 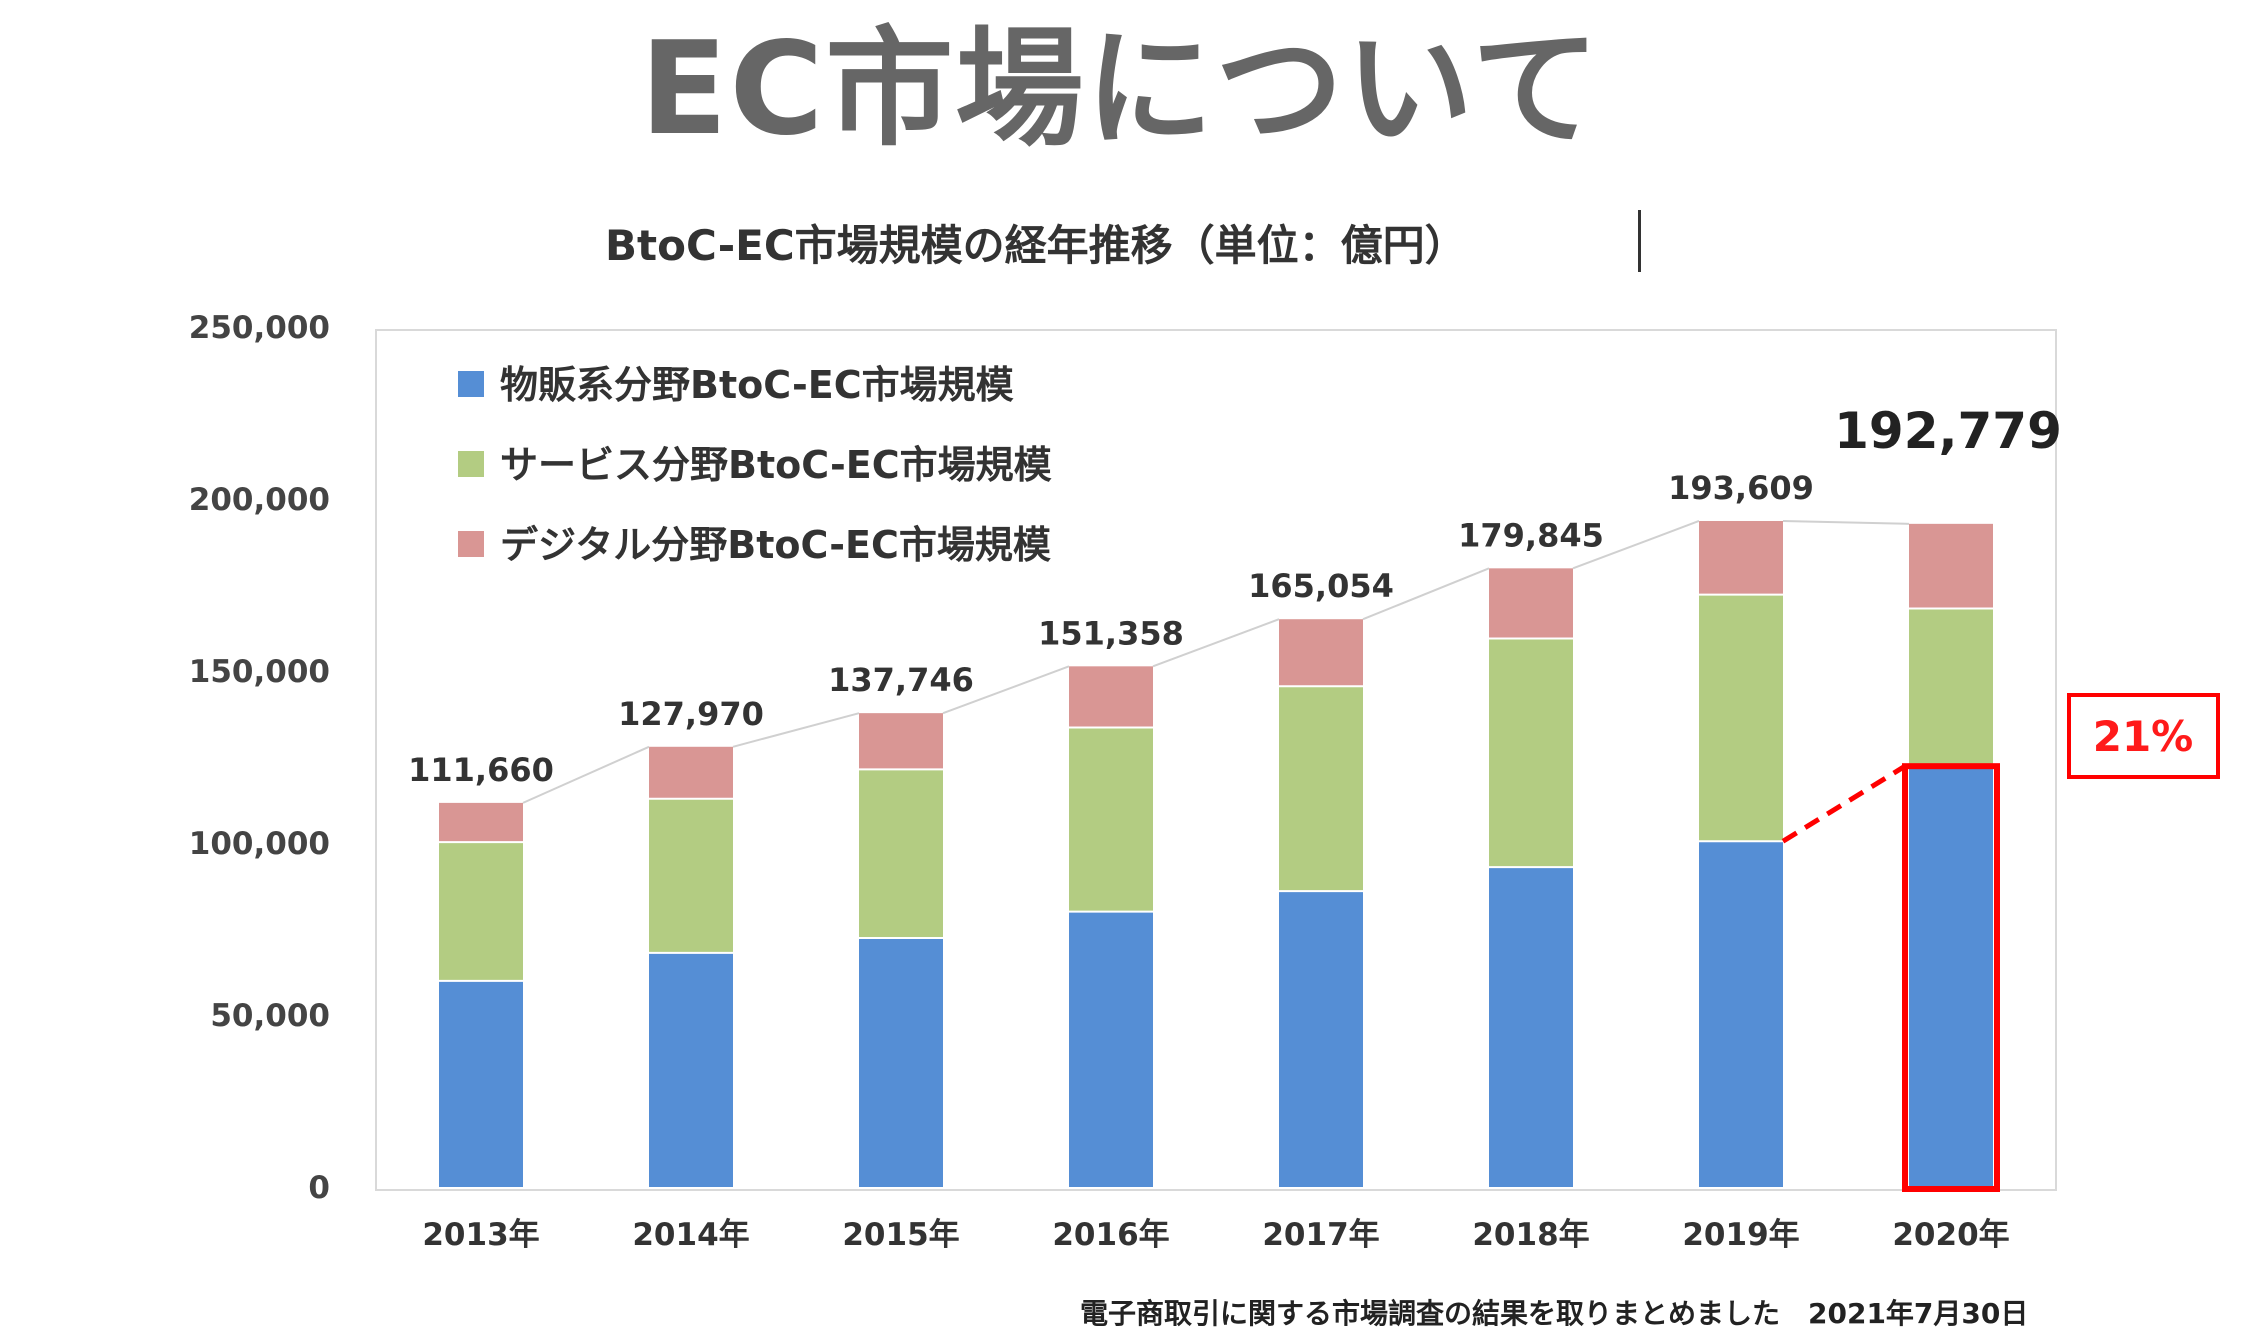 What do you see at coordinates (1321, 586) in the screenshot?
I see `total-label: 165,054` at bounding box center [1321, 586].